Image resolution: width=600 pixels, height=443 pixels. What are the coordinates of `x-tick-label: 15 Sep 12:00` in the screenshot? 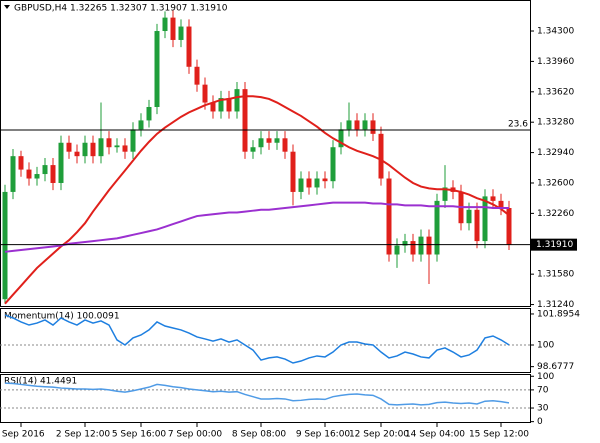 It's located at (499, 435).